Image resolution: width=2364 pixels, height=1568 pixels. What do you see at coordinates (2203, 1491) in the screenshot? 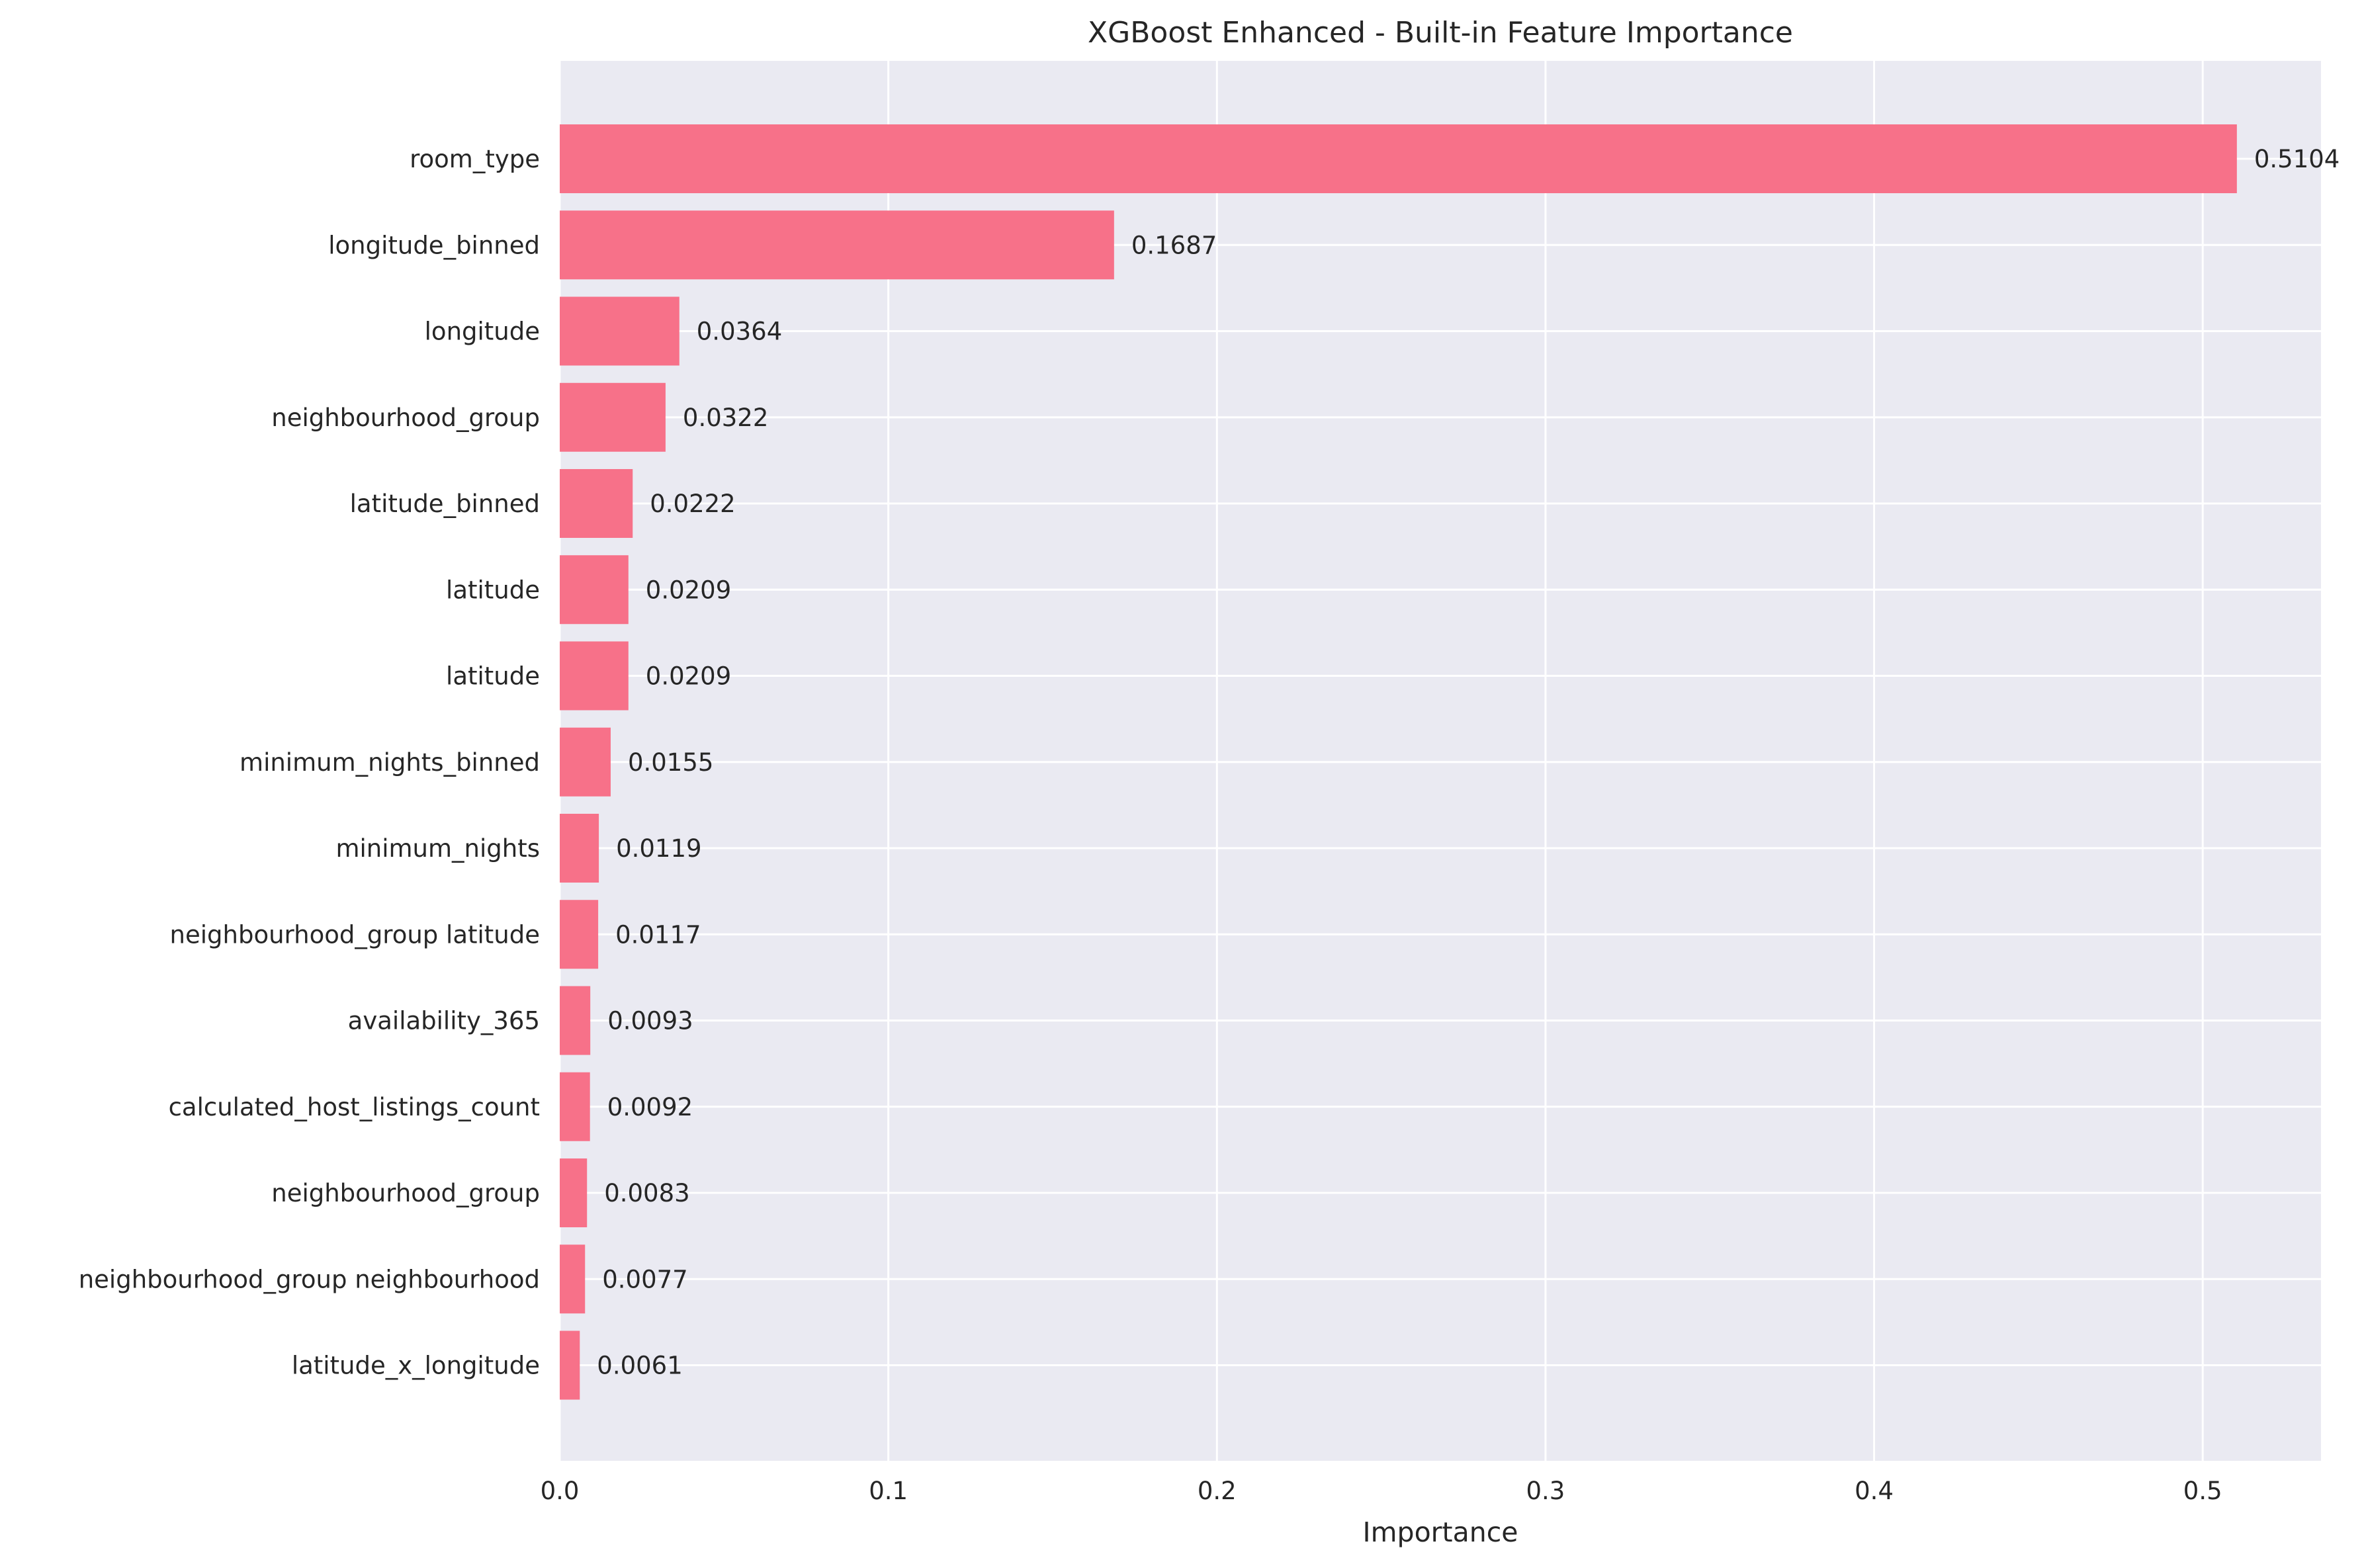
I see `x-tick-label: 0.5` at bounding box center [2203, 1491].